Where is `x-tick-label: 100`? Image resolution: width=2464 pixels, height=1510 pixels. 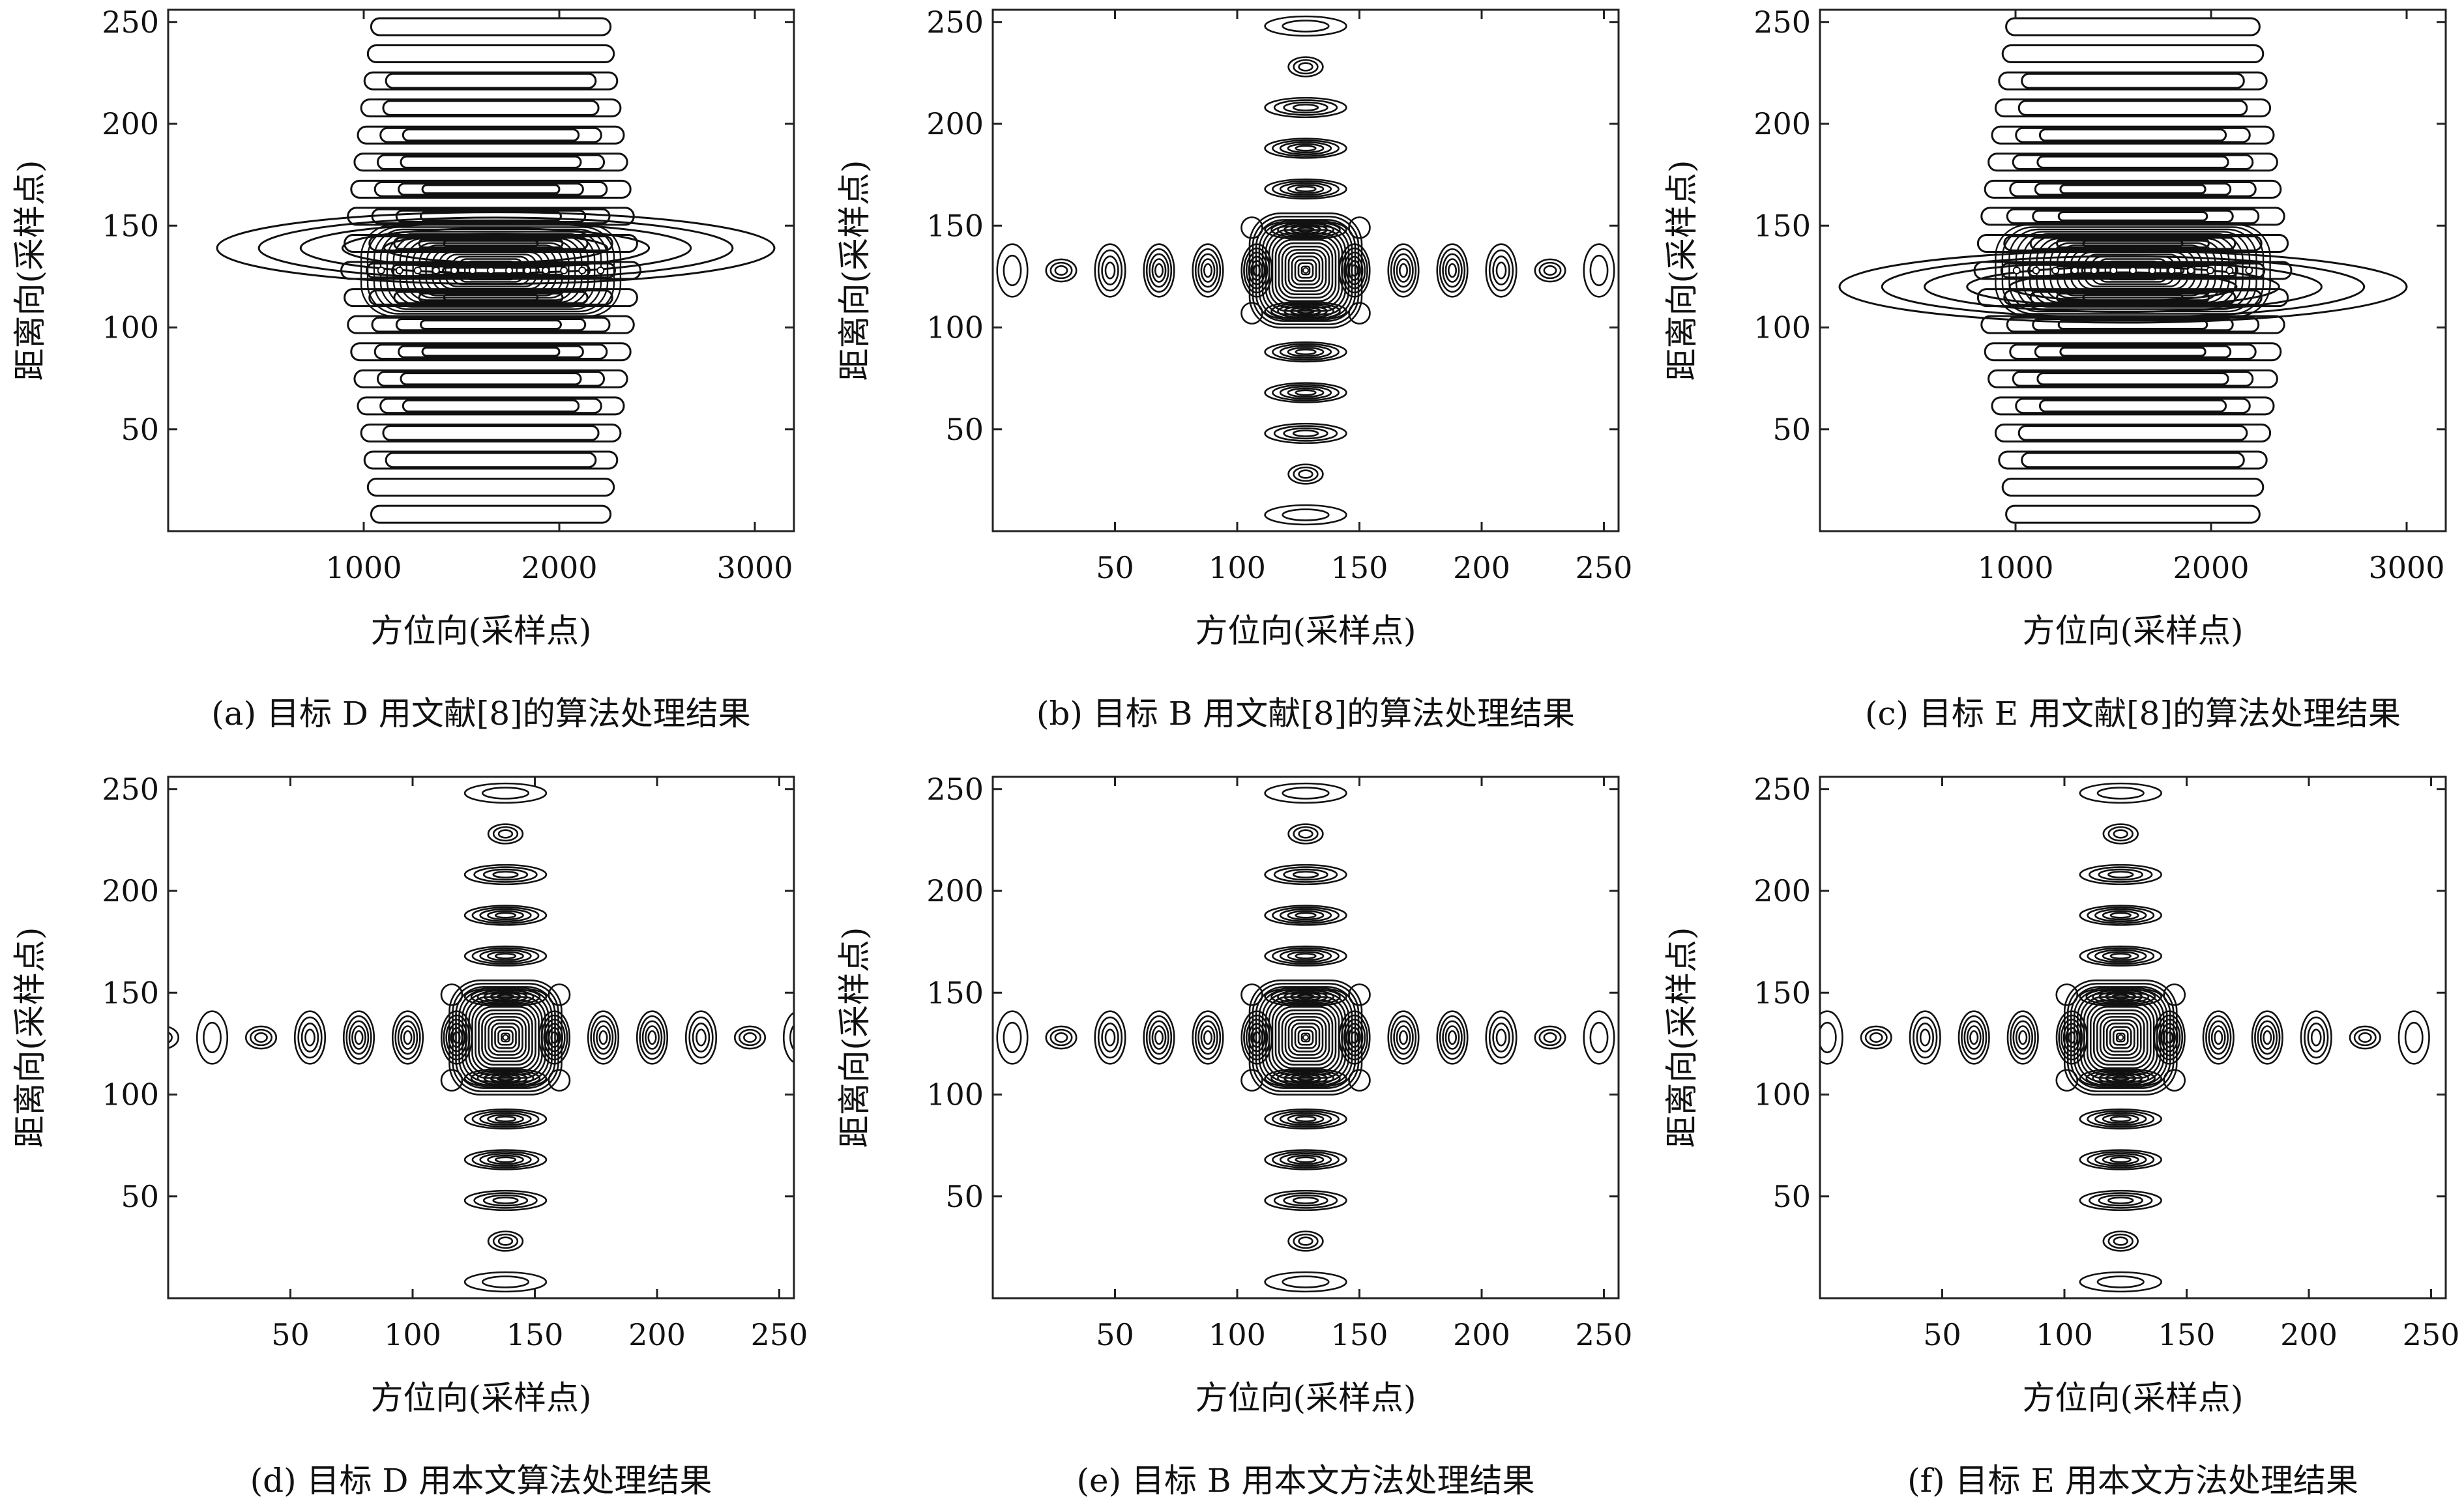
x-tick-label: 100 is located at coordinates (1237, 1334).